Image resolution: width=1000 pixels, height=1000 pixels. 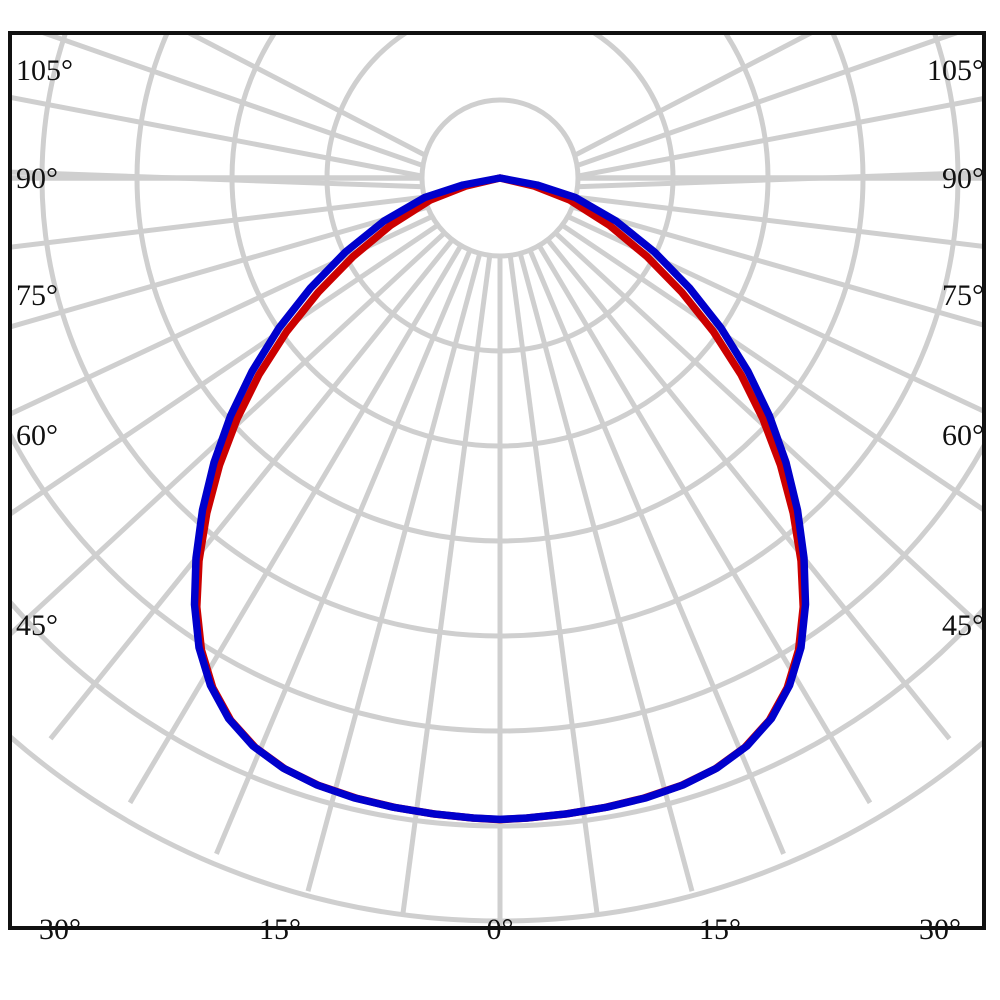 What do you see at coordinates (940, 929) in the screenshot?
I see `axis-label-bottom-30-right: 30°` at bounding box center [940, 929].